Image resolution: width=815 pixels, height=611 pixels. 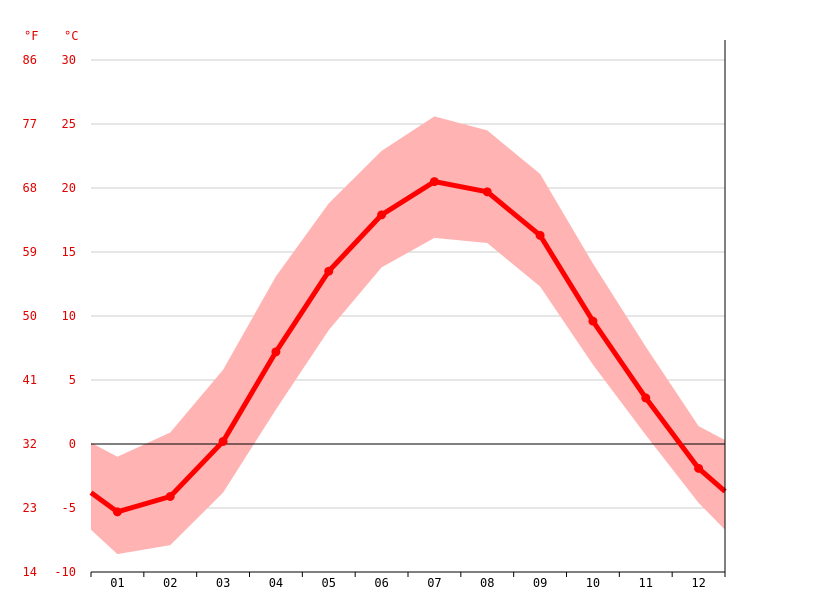 What do you see at coordinates (30, 444) in the screenshot?
I see `y-tick-f-label: 32` at bounding box center [30, 444].